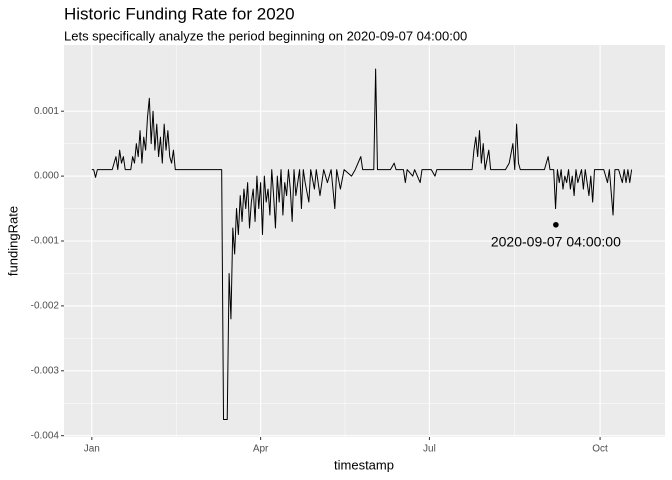  I want to click on y-axis-title: fundingRate, so click(12, 241).